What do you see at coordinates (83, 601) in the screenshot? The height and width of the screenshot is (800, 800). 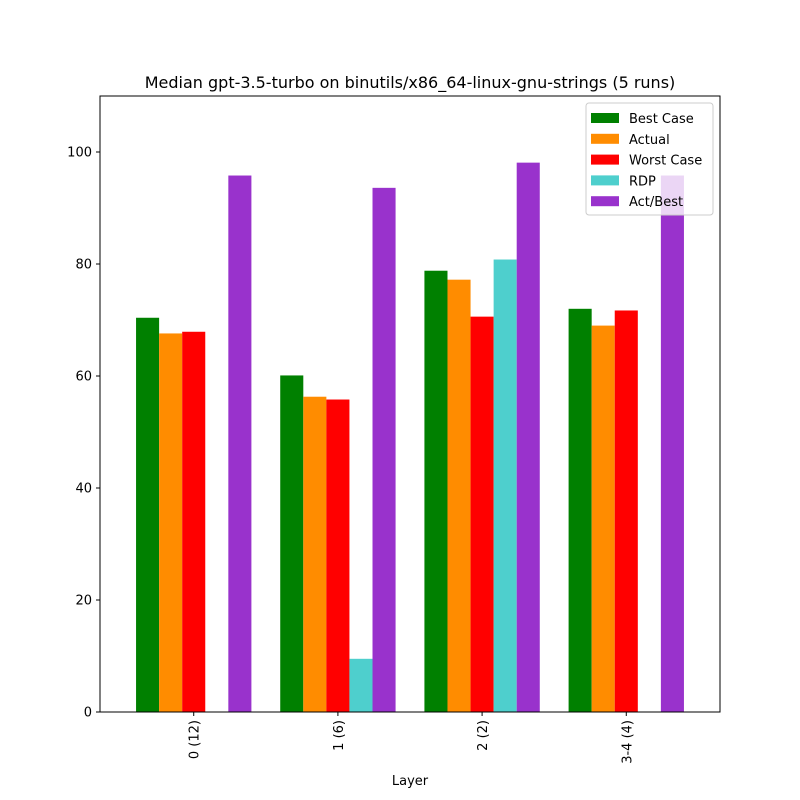 I see `y-tick-label: 20` at bounding box center [83, 601].